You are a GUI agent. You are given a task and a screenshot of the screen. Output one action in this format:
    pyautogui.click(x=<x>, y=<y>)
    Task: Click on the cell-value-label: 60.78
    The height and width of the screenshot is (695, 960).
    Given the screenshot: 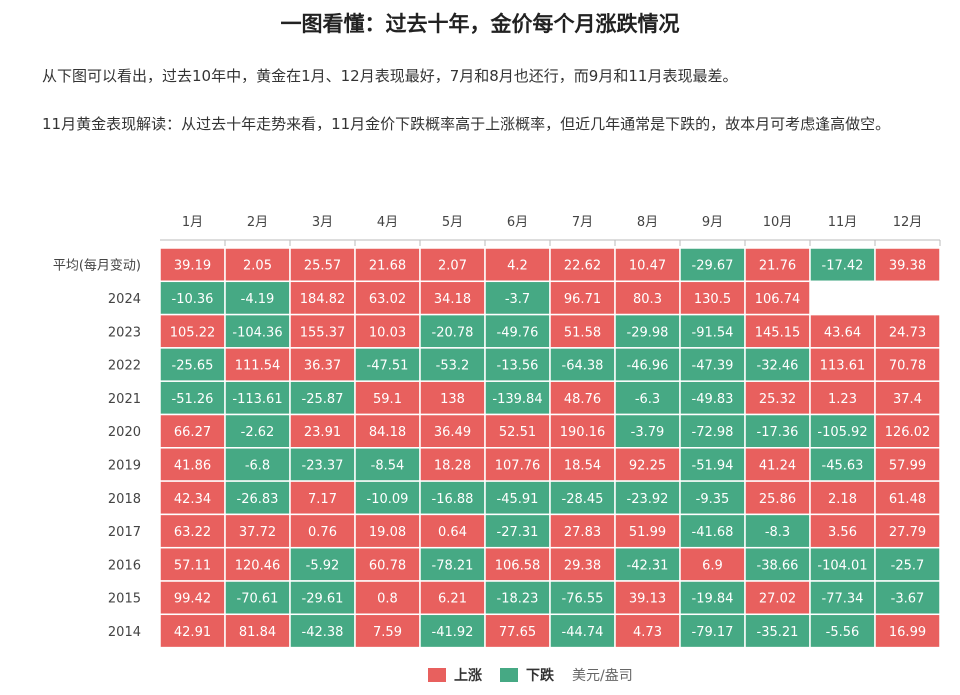 What is the action you would take?
    pyautogui.click(x=387, y=565)
    